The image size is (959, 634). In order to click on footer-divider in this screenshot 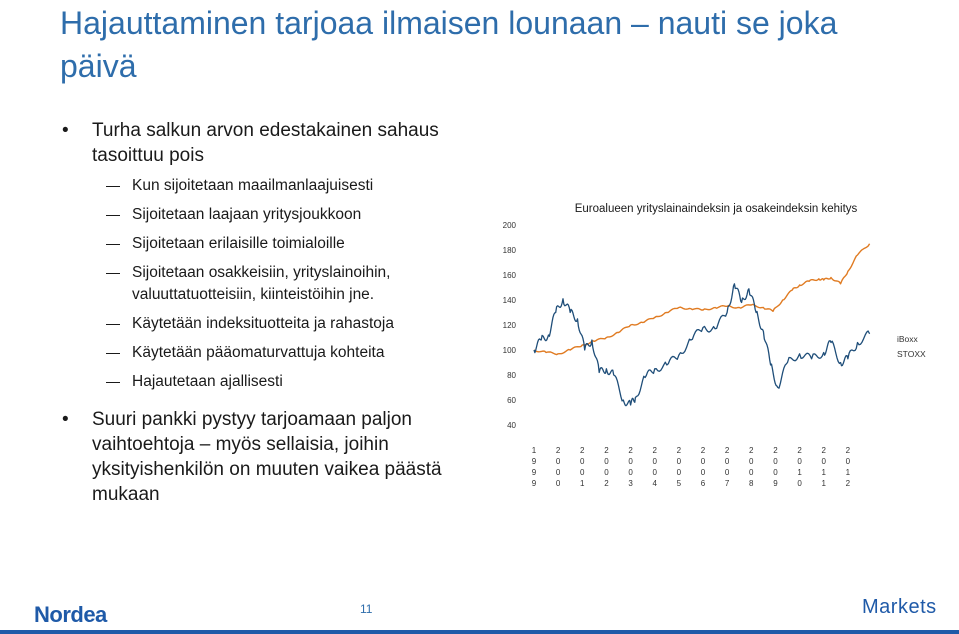, I will do `click(479, 632)`.